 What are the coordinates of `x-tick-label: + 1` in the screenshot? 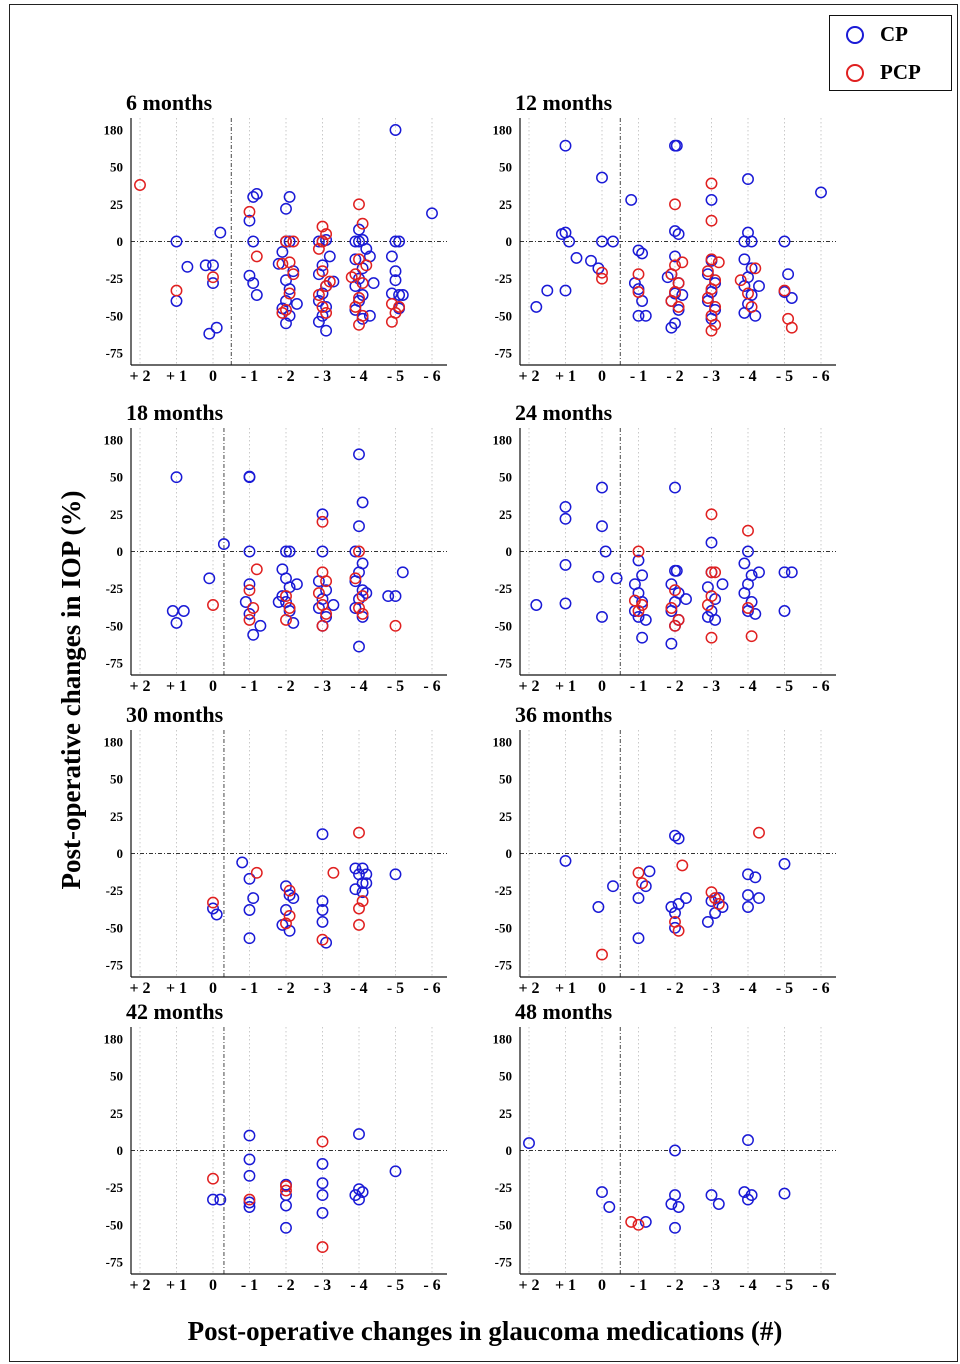 It's located at (565, 376).